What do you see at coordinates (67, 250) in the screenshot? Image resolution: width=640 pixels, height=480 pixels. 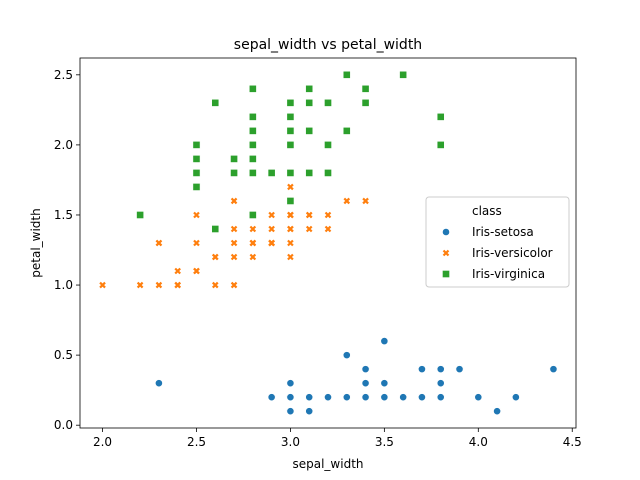 I see `y-axis: 0.0 0.5 1.0 1.5 2.0 2.5` at bounding box center [67, 250].